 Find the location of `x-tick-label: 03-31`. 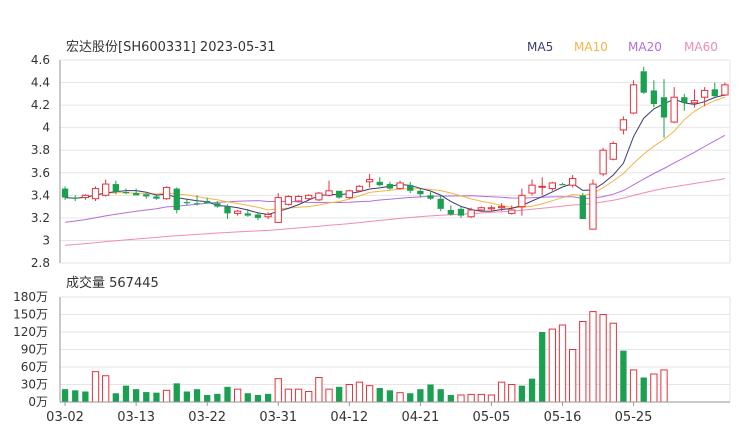

x-tick-label: 03-31 is located at coordinates (278, 417).